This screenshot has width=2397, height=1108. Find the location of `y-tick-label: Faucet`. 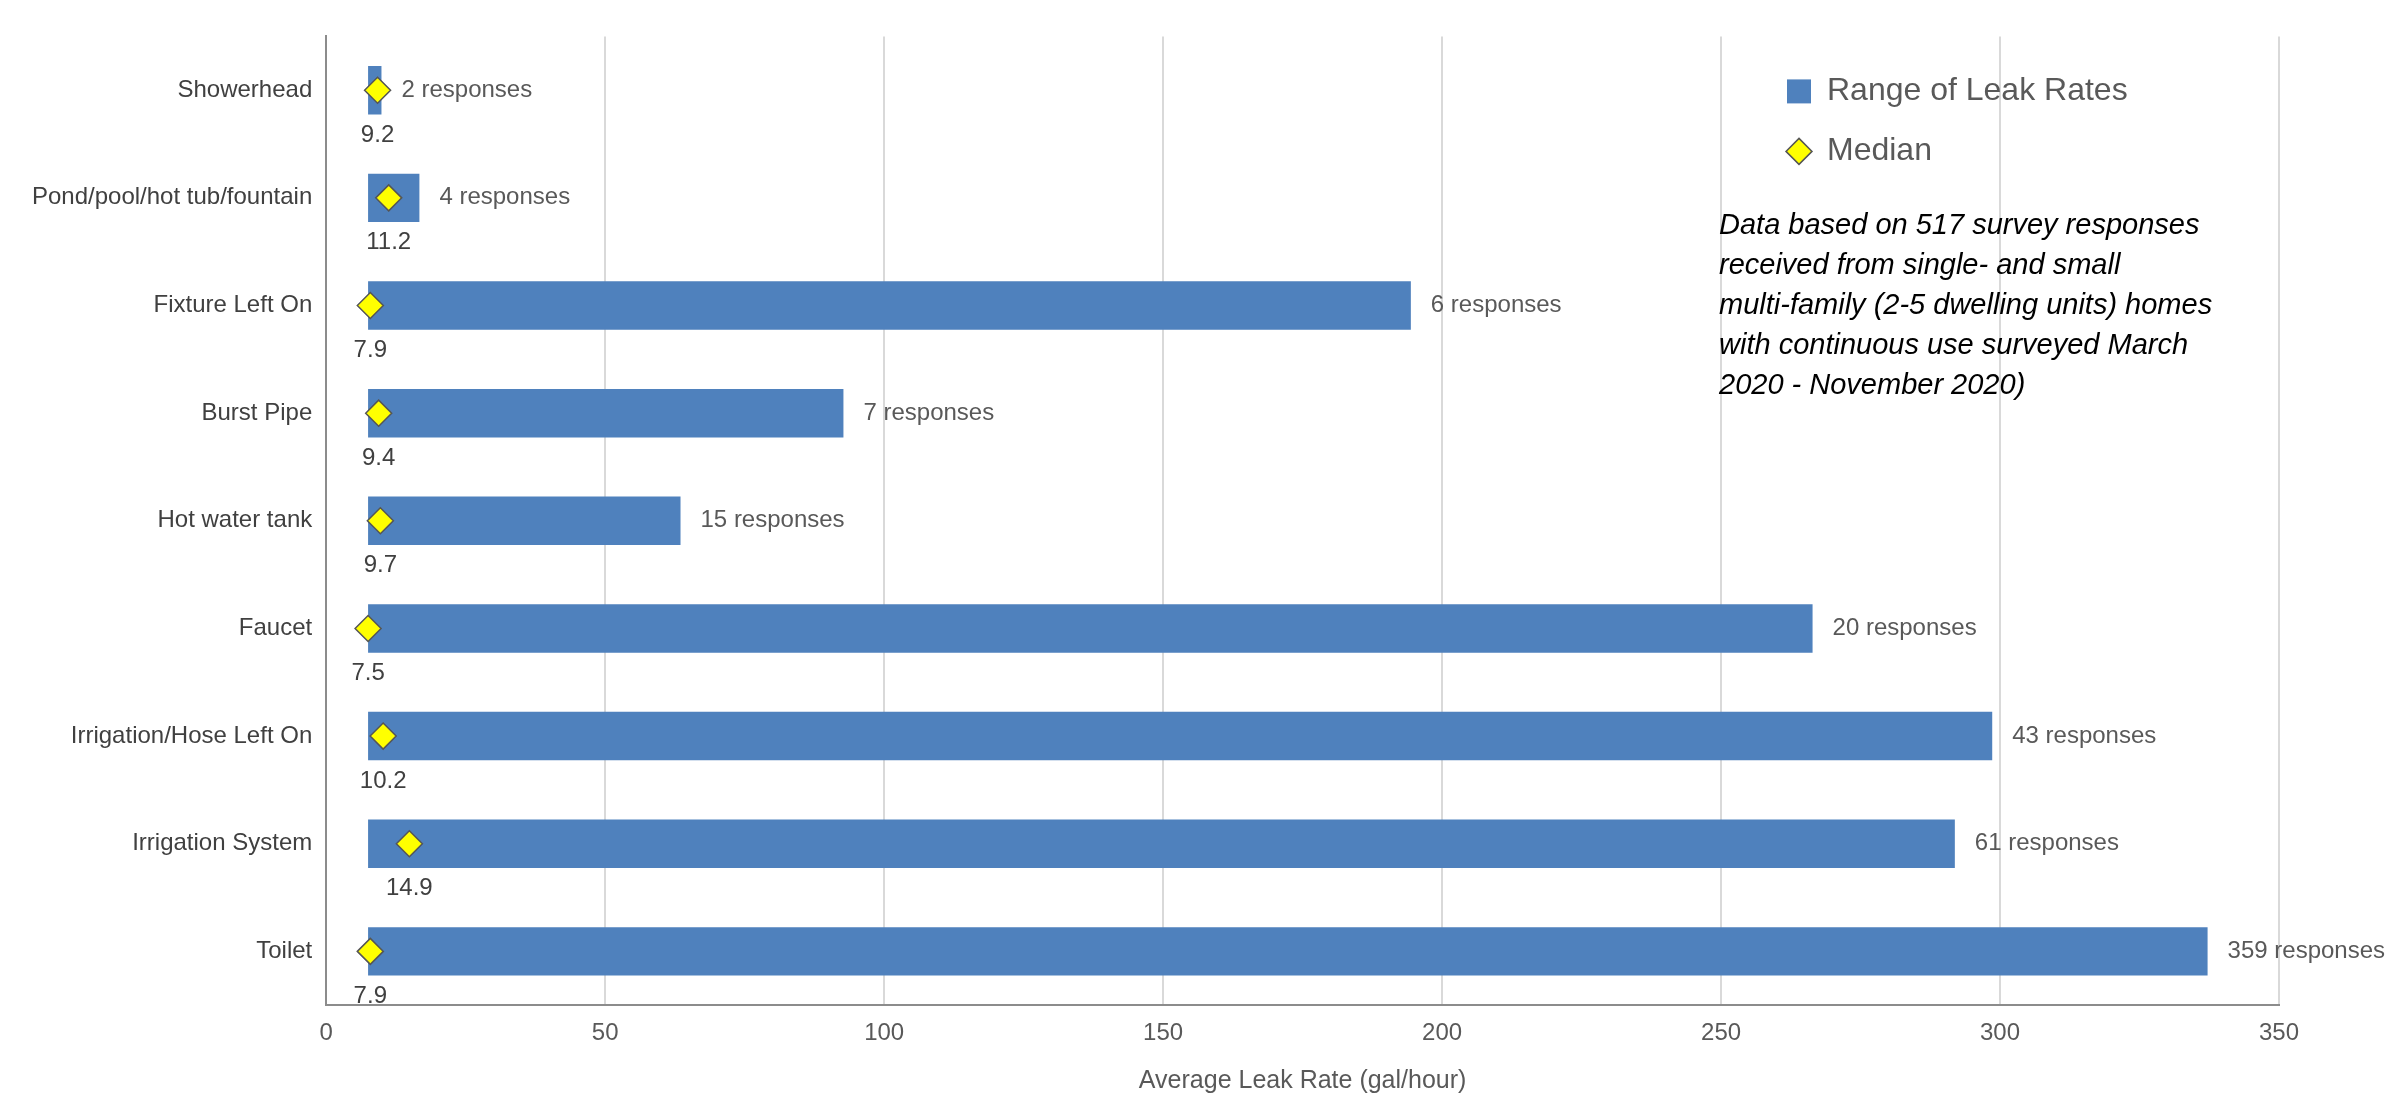

y-tick-label: Faucet is located at coordinates (275, 627).